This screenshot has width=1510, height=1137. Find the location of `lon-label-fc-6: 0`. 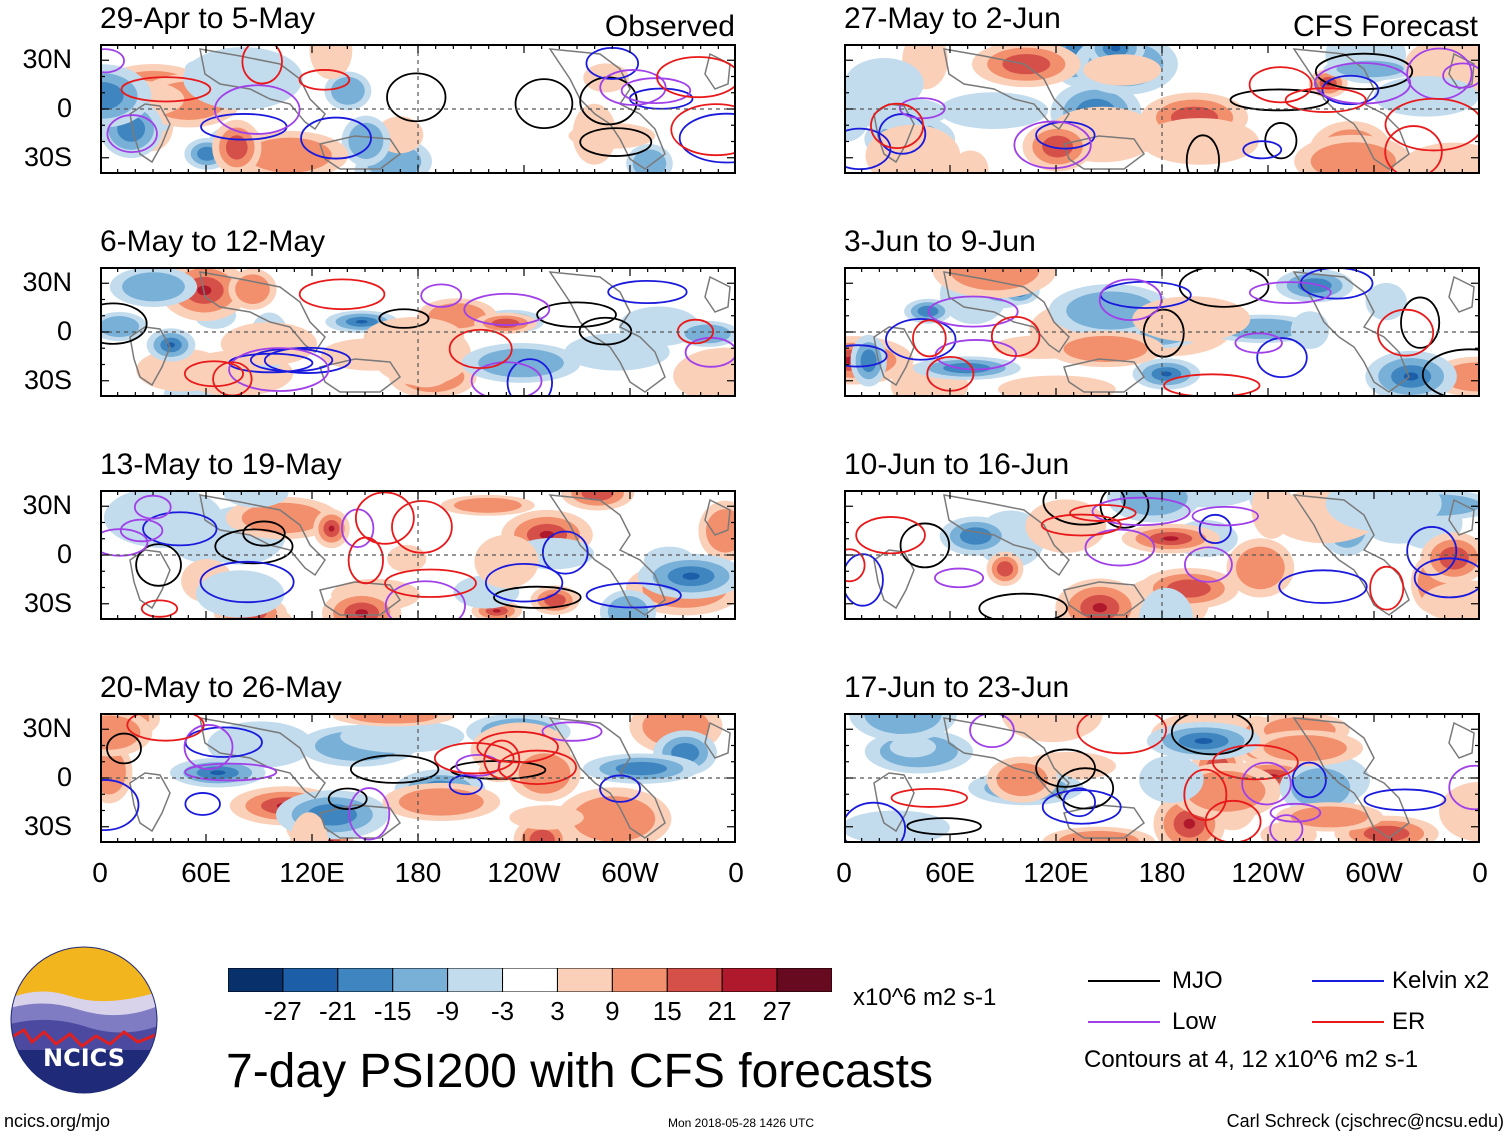

lon-label-fc-6: 0 is located at coordinates (1480, 872).